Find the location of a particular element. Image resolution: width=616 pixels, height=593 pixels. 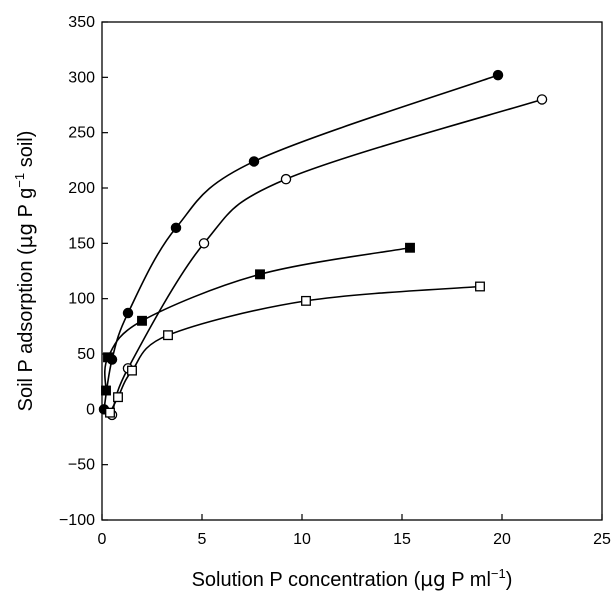

x-tick-label: 0 is located at coordinates (102, 539).